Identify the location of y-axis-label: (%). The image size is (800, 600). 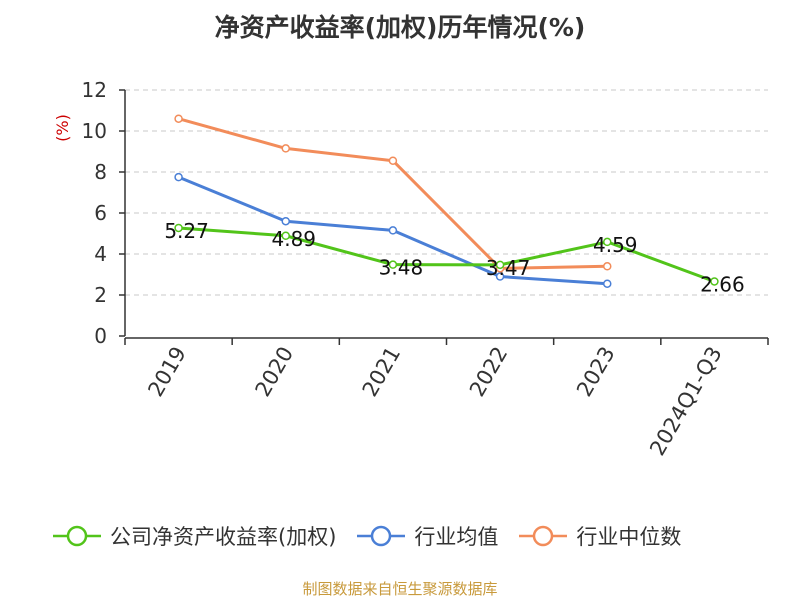
(62, 128).